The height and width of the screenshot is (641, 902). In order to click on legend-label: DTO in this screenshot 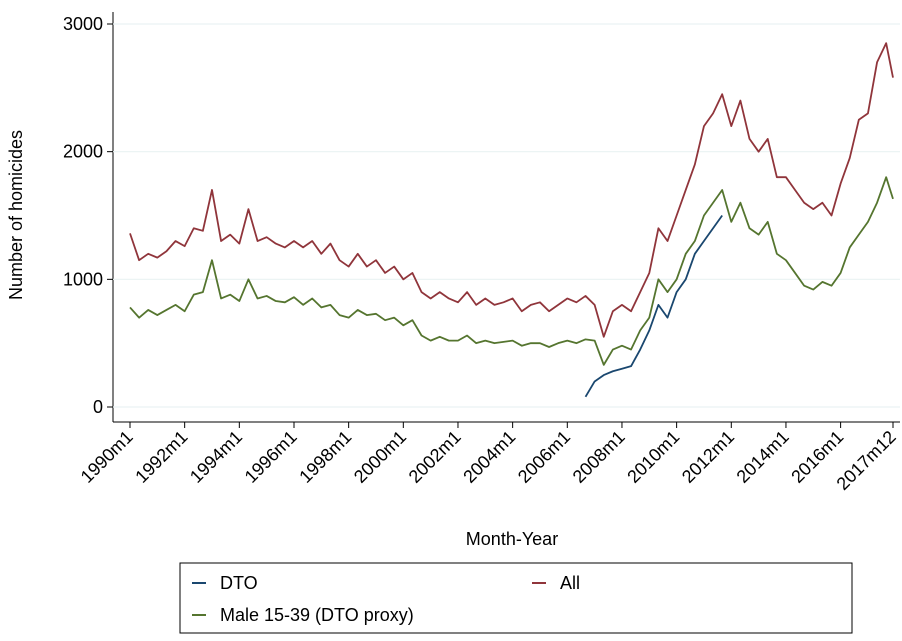, I will do `click(239, 583)`.